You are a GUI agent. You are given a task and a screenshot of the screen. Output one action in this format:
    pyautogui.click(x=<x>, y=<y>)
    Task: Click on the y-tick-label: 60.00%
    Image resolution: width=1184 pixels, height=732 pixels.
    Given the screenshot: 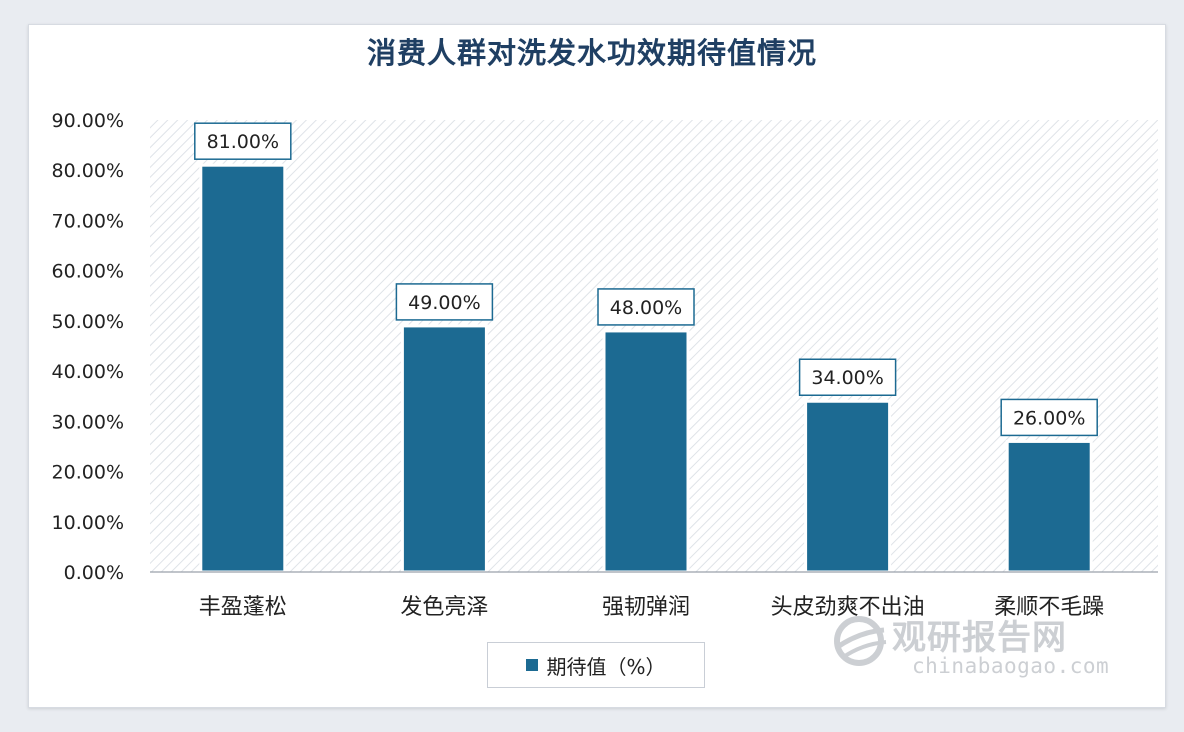 What is the action you would take?
    pyautogui.click(x=88, y=272)
    